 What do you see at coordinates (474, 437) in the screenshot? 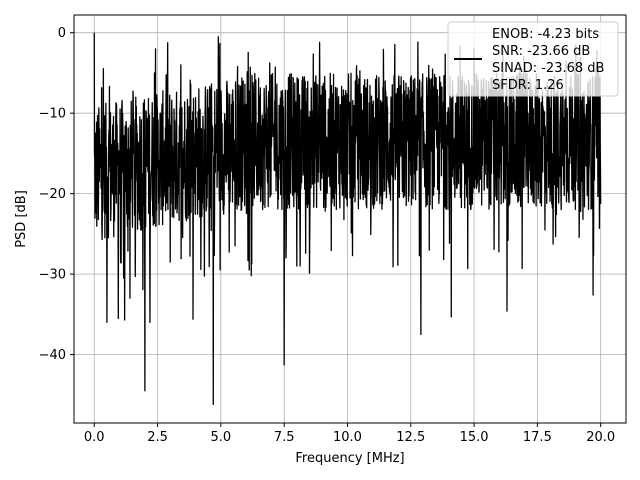
I see `x-tick-label: 15.0` at bounding box center [474, 437].